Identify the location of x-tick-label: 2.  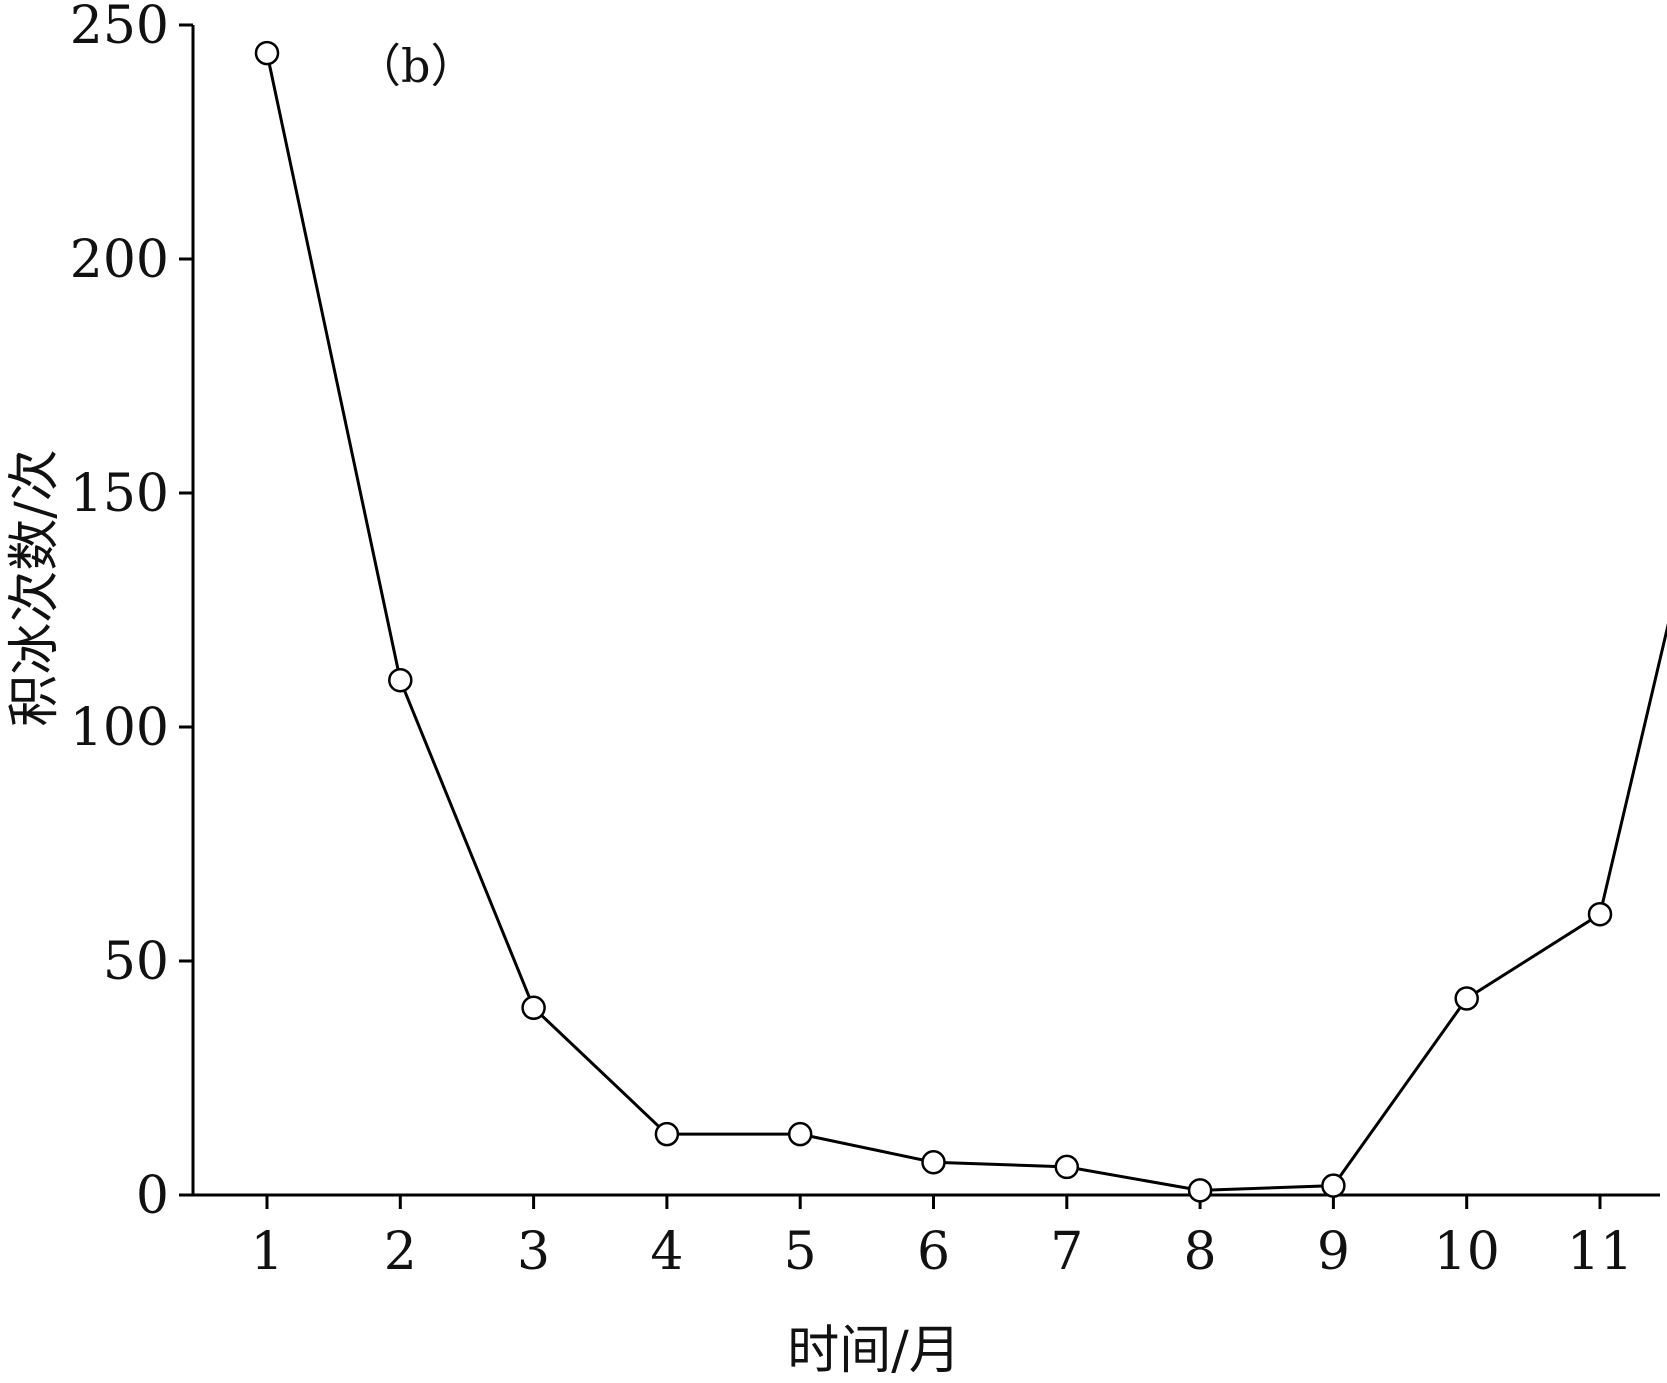
(400, 1252).